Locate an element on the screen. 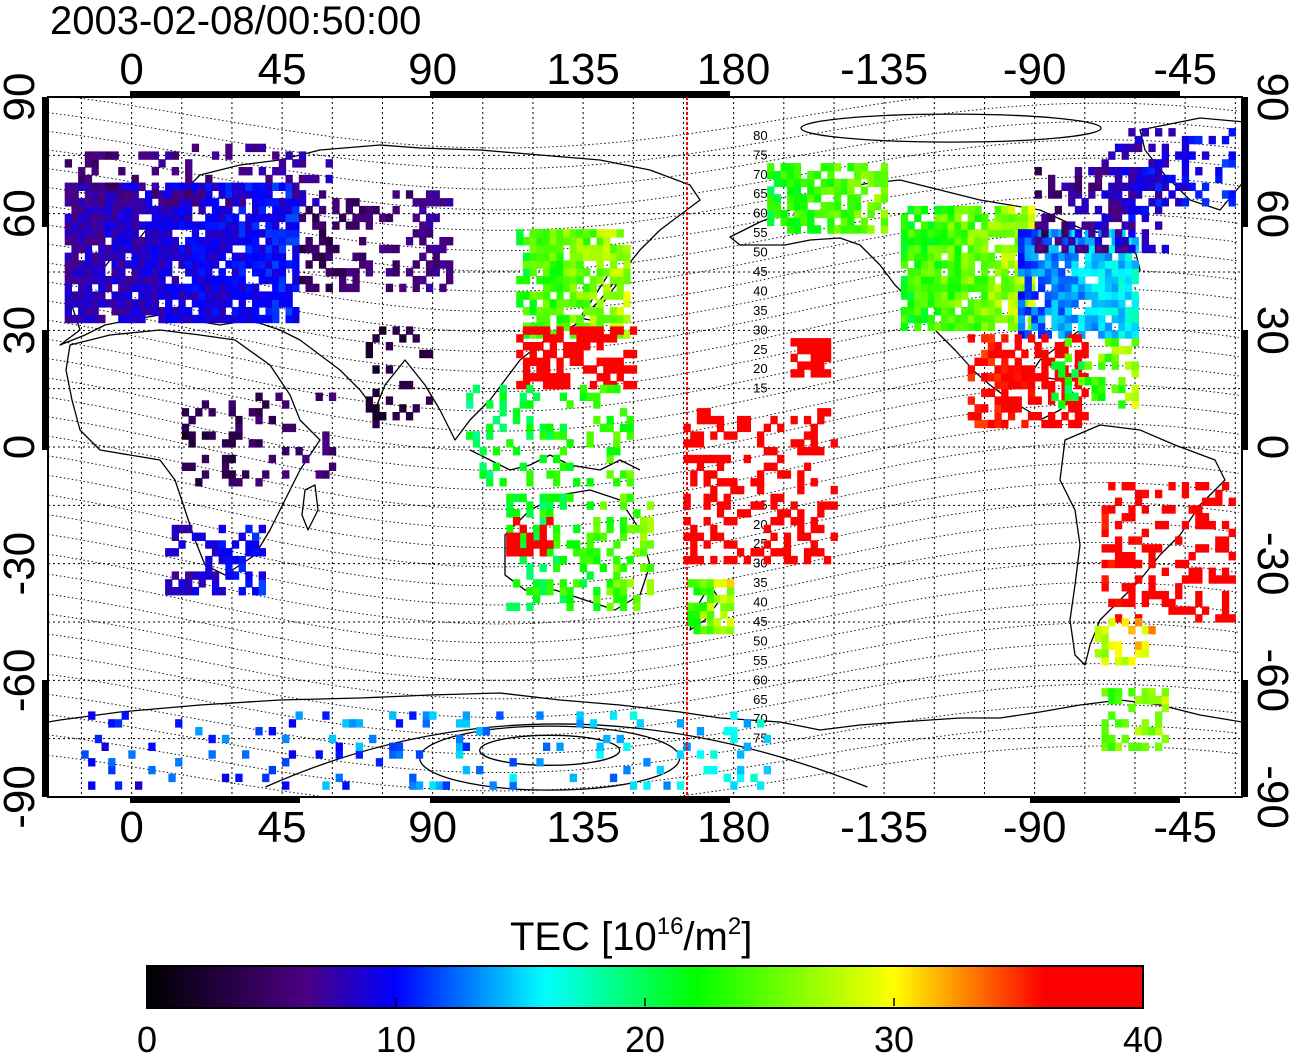  contour-label: 65 is located at coordinates (760, 193).